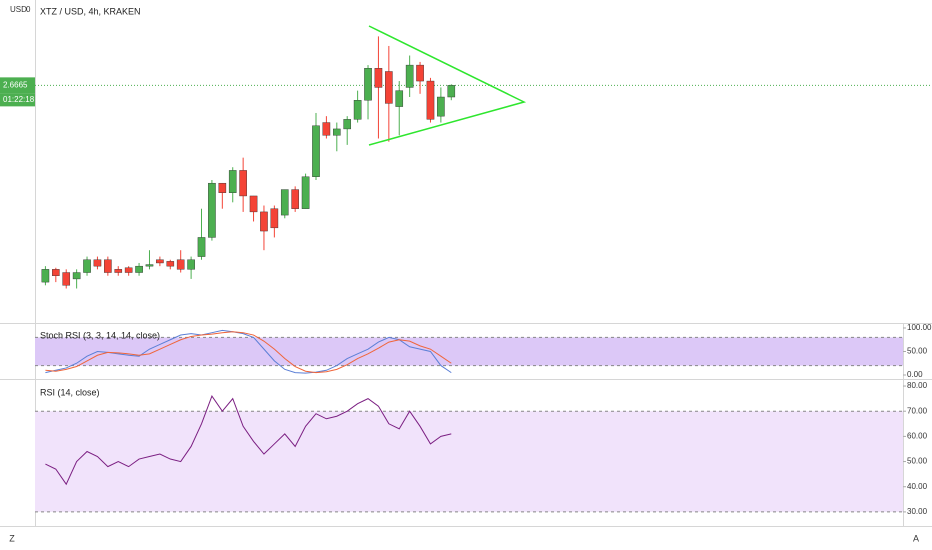 The image size is (932, 550). Describe the element at coordinates (915, 374) in the screenshot. I see `y-tick-label: 0.00` at that location.